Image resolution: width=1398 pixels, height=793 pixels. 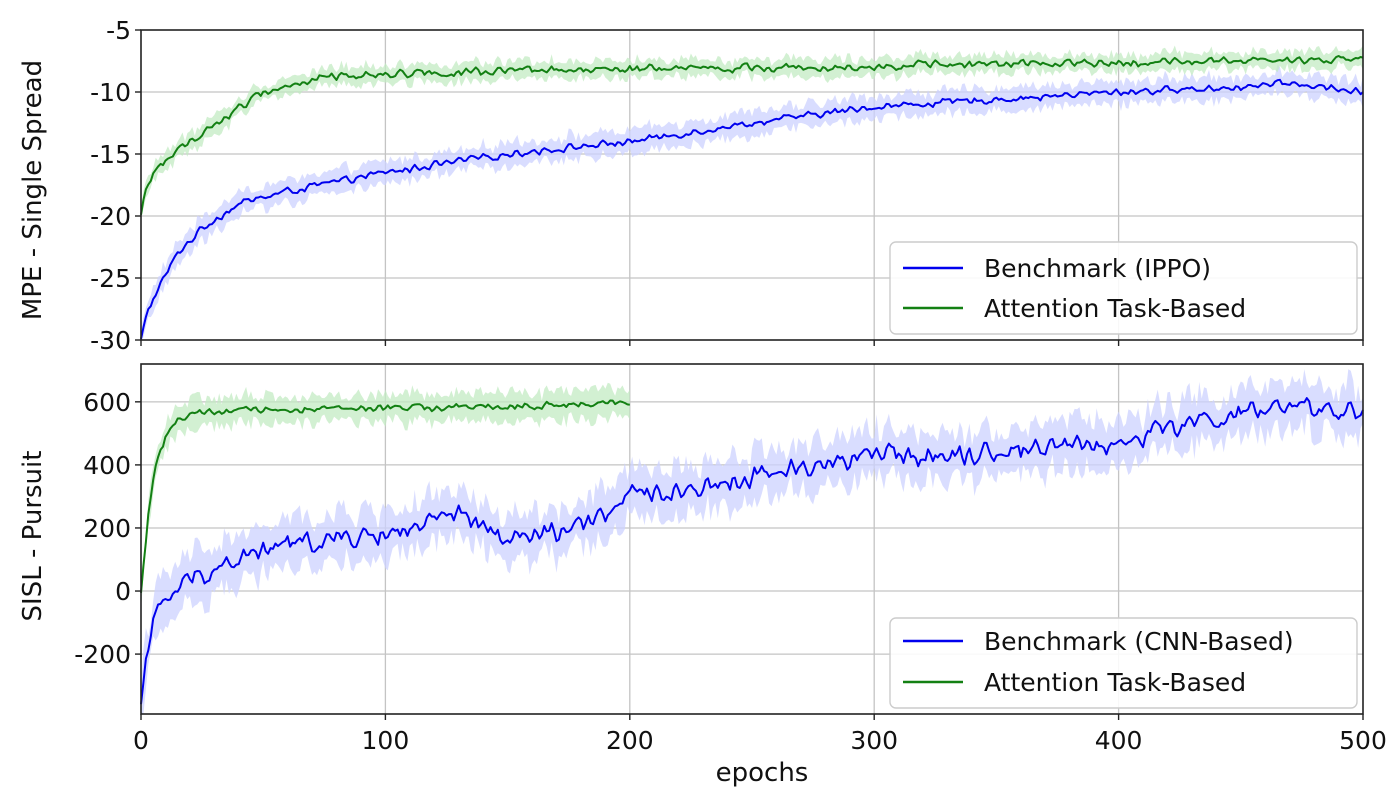 What do you see at coordinates (1115, 308) in the screenshot?
I see `mpe-legend-label-attention: Attention Task-Based` at bounding box center [1115, 308].